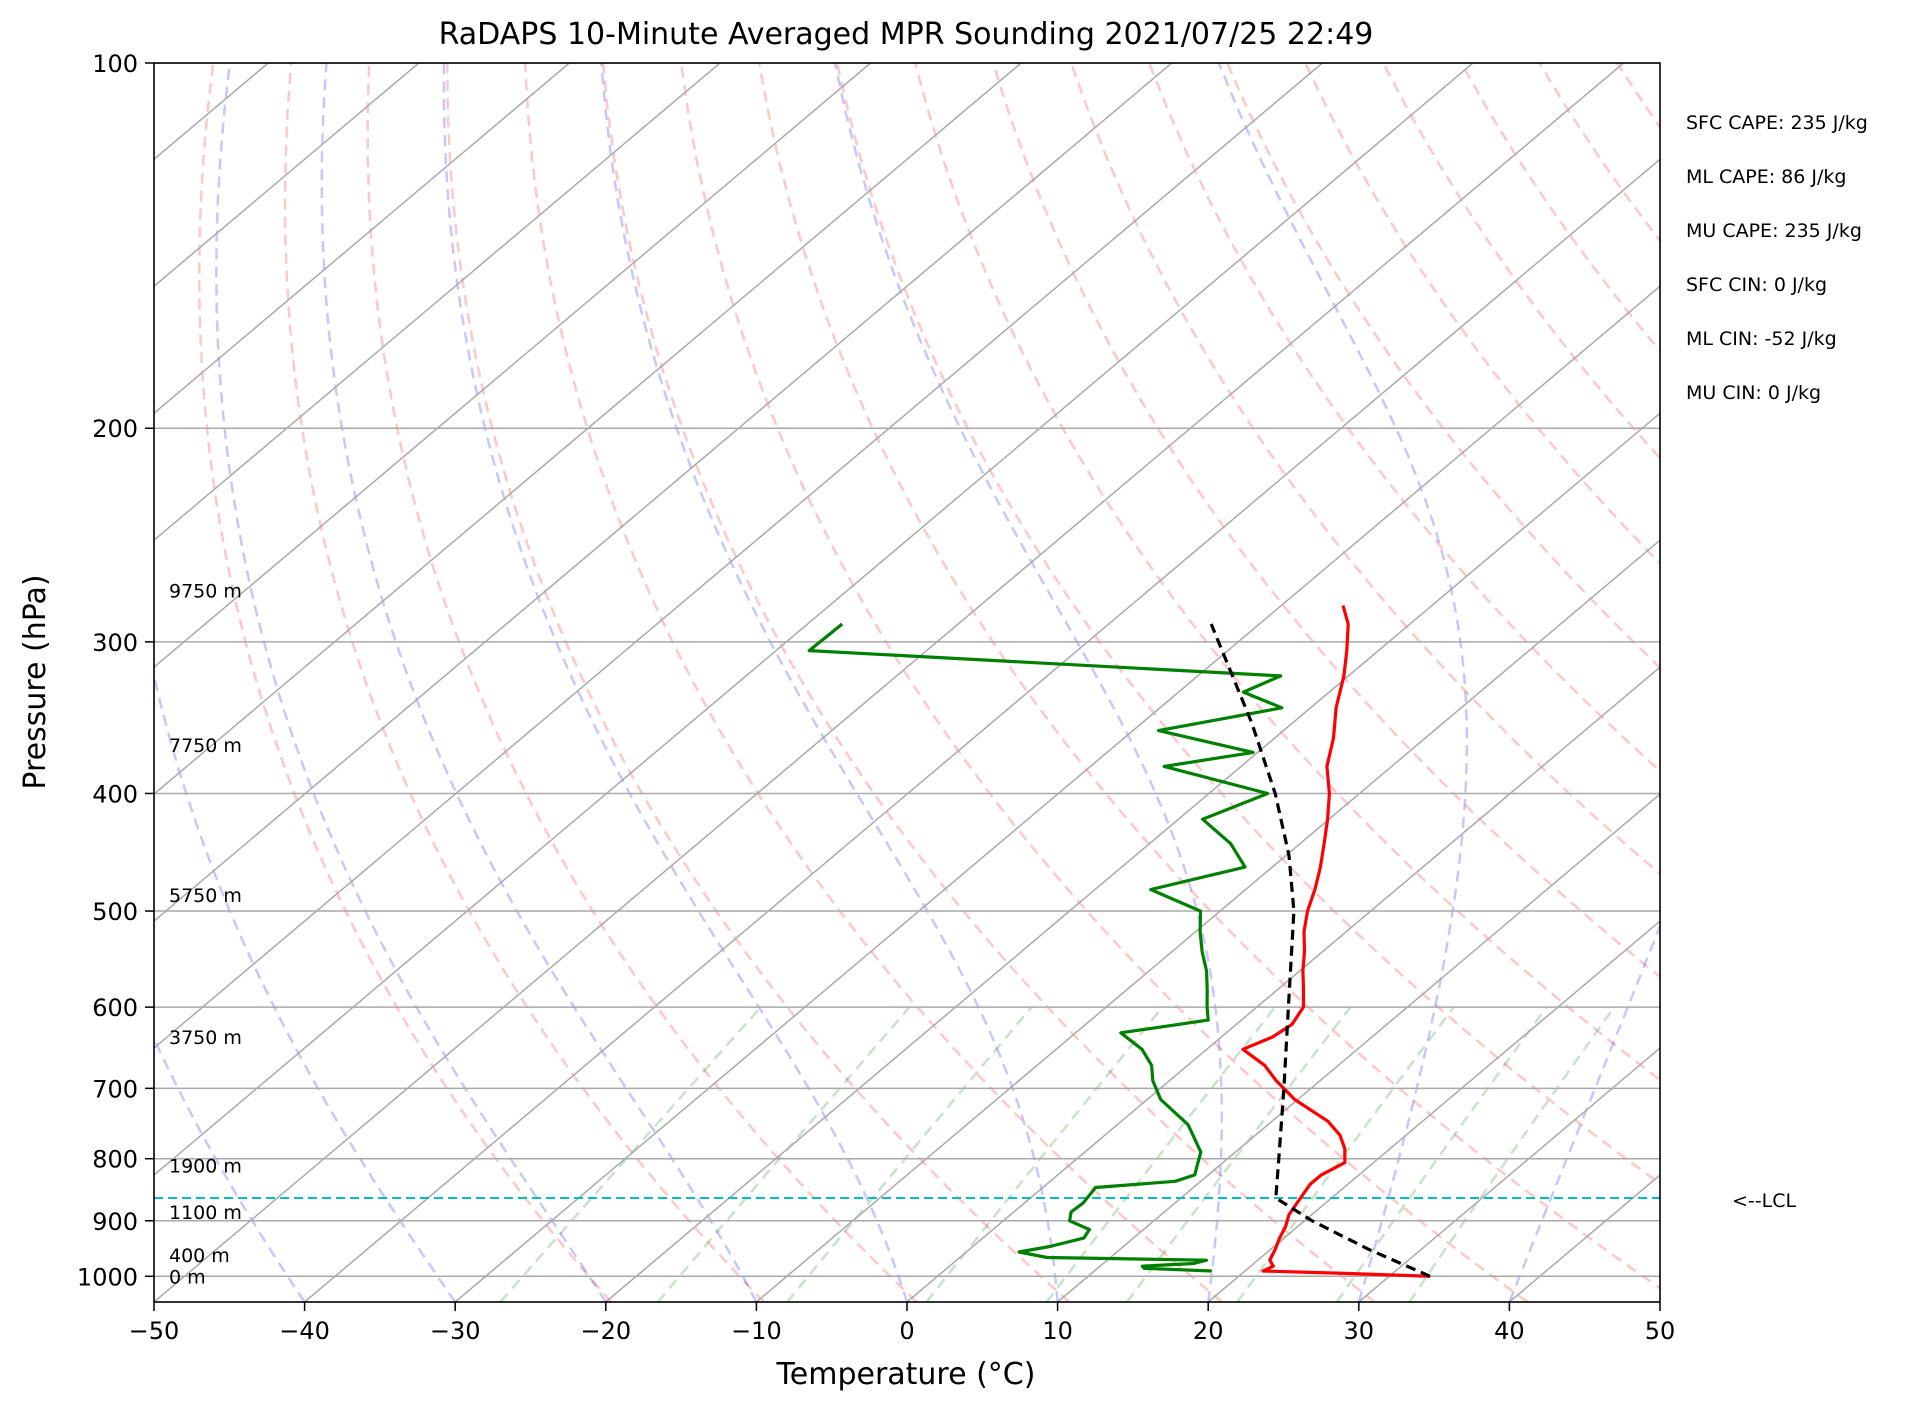  Describe the element at coordinates (906, 1331) in the screenshot. I see `x-tick-label: 0` at that location.